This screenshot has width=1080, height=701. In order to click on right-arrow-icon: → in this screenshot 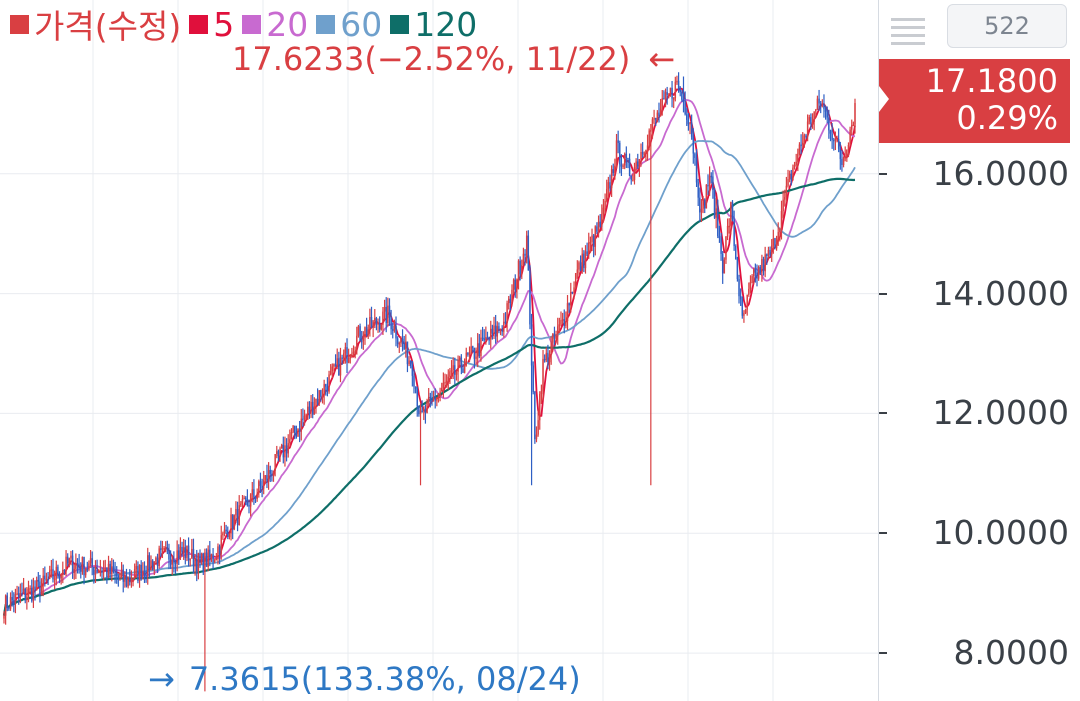, I will do `click(161, 679)`.